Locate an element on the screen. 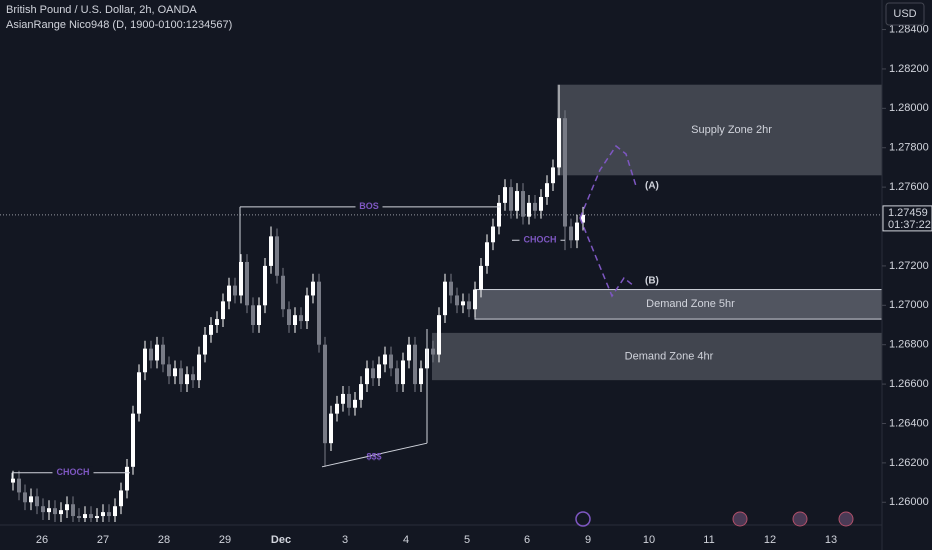 This screenshot has width=932, height=550. y-tick-label: 1.26600 is located at coordinates (909, 384).